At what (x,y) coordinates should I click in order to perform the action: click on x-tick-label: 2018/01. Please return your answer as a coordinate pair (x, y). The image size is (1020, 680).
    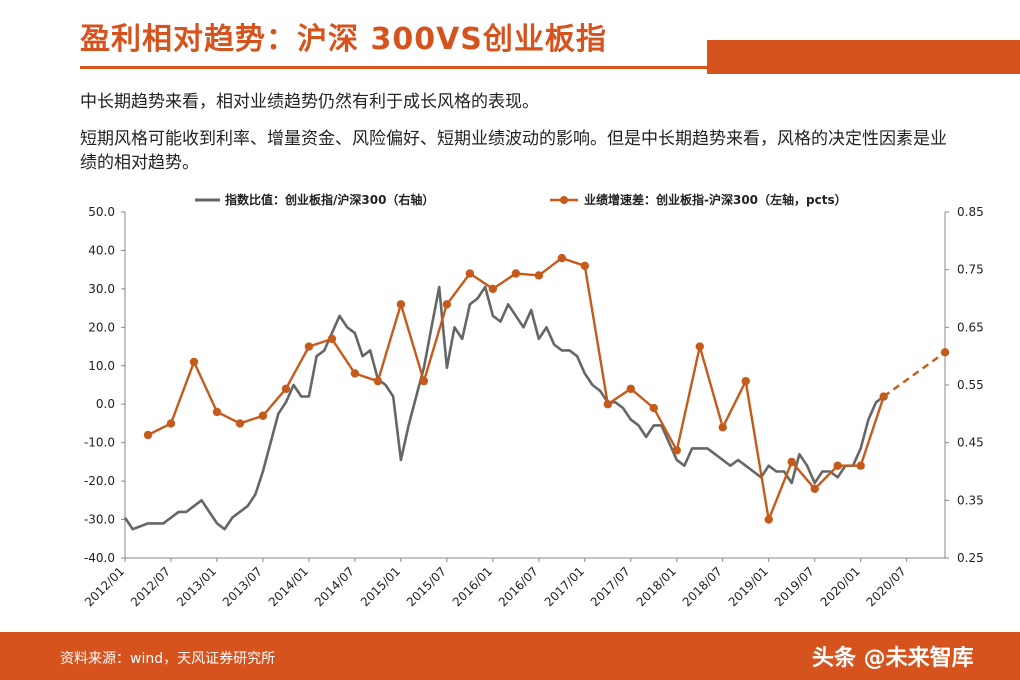
    Looking at the image, I should click on (656, 586).